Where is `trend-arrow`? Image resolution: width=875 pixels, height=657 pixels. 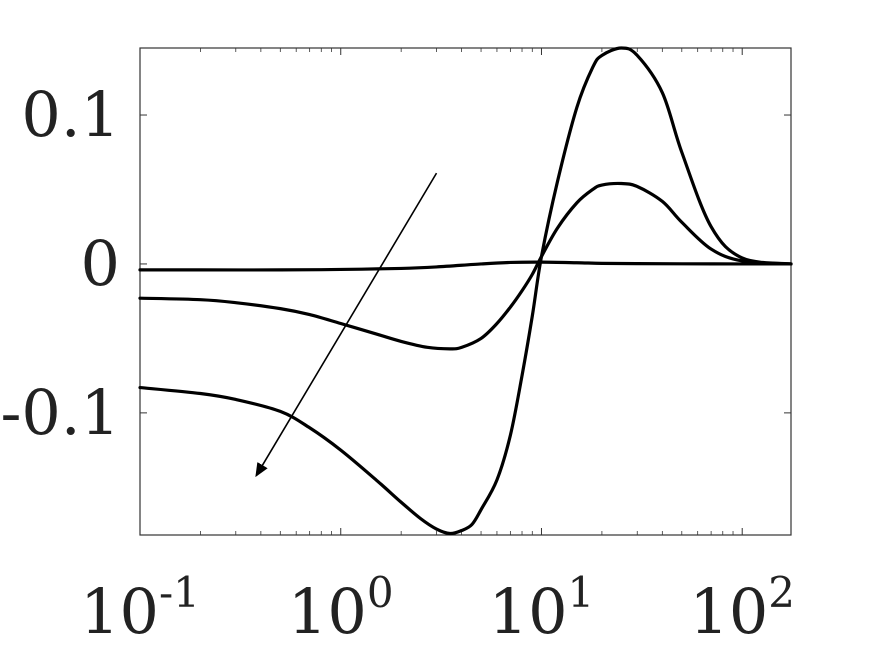
trend-arrow is located at coordinates (346, 325).